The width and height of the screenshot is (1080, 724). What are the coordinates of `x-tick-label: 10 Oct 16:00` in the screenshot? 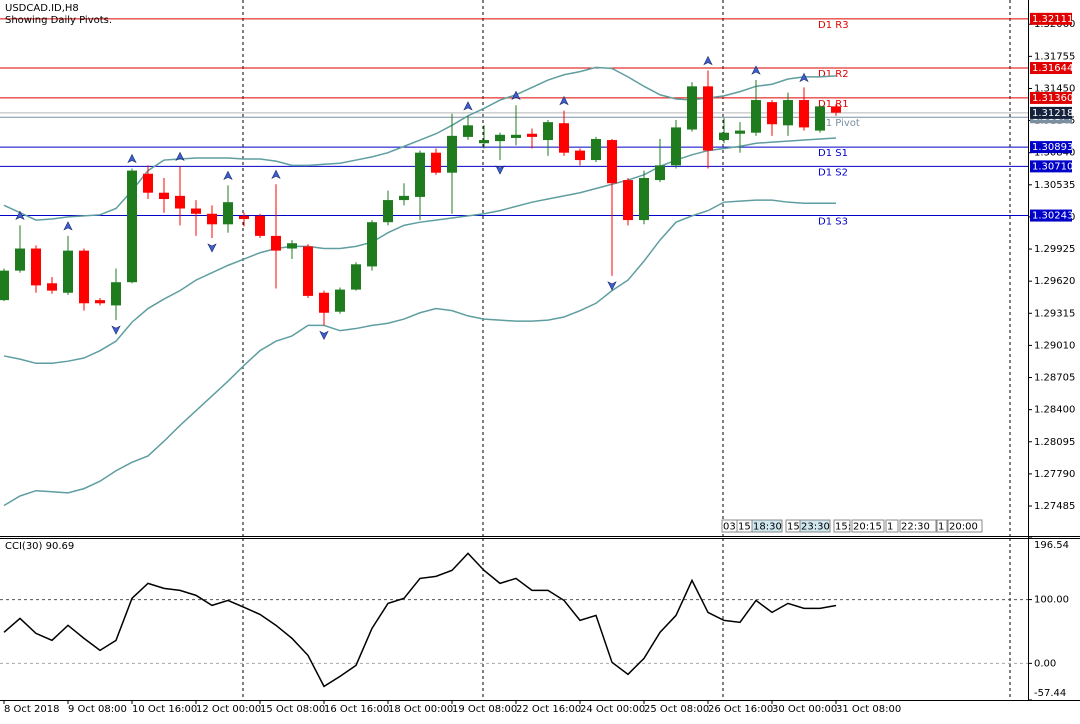 It's located at (164, 709).